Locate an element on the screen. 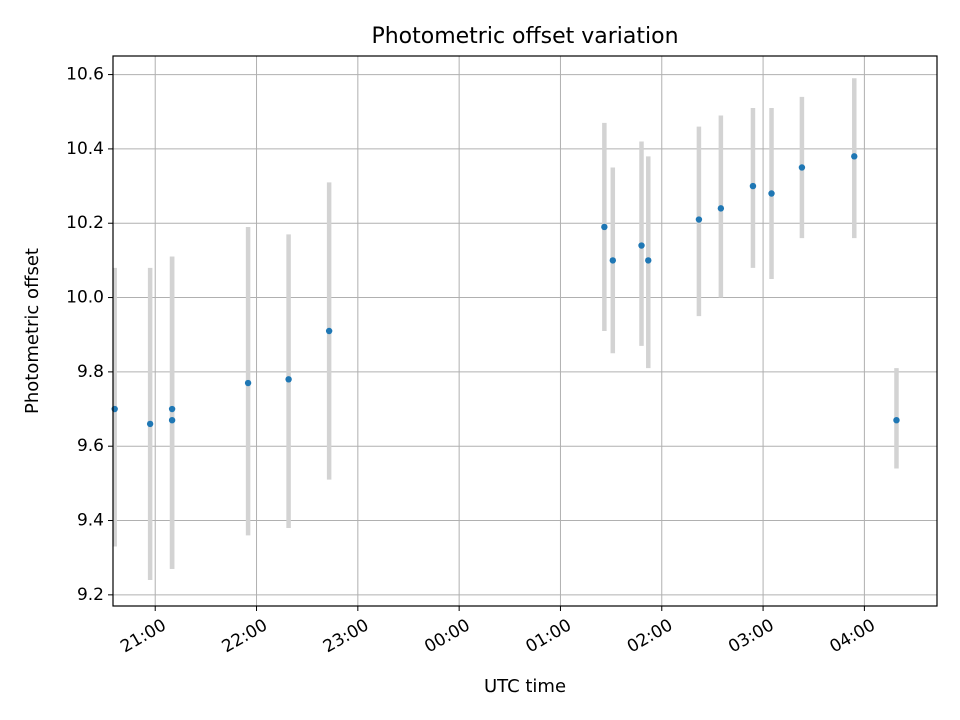 The image size is (960, 720). y-axis-ticks: 9.2 9.4 9.6 9.8 10.0 10.2 10.4 10.6 is located at coordinates (89, 335).